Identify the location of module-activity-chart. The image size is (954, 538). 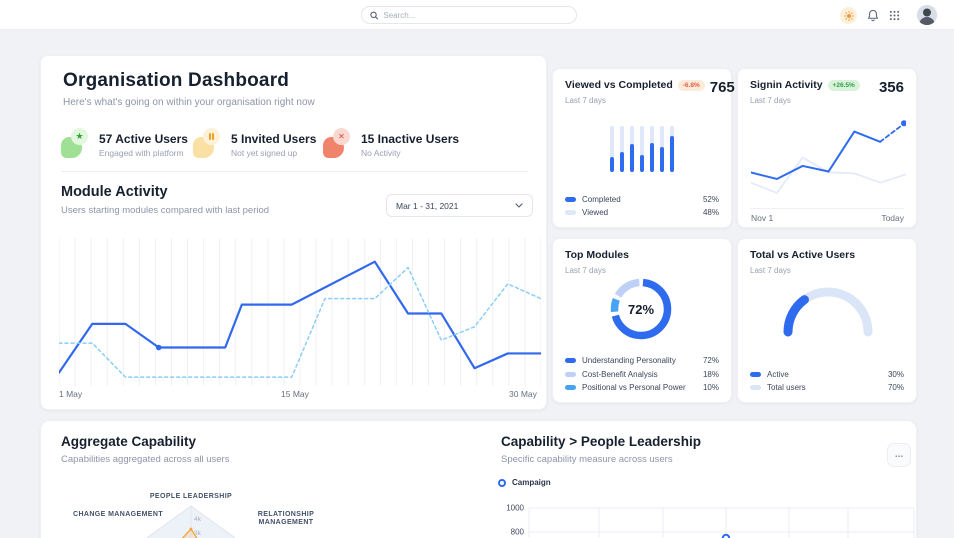
(300, 312).